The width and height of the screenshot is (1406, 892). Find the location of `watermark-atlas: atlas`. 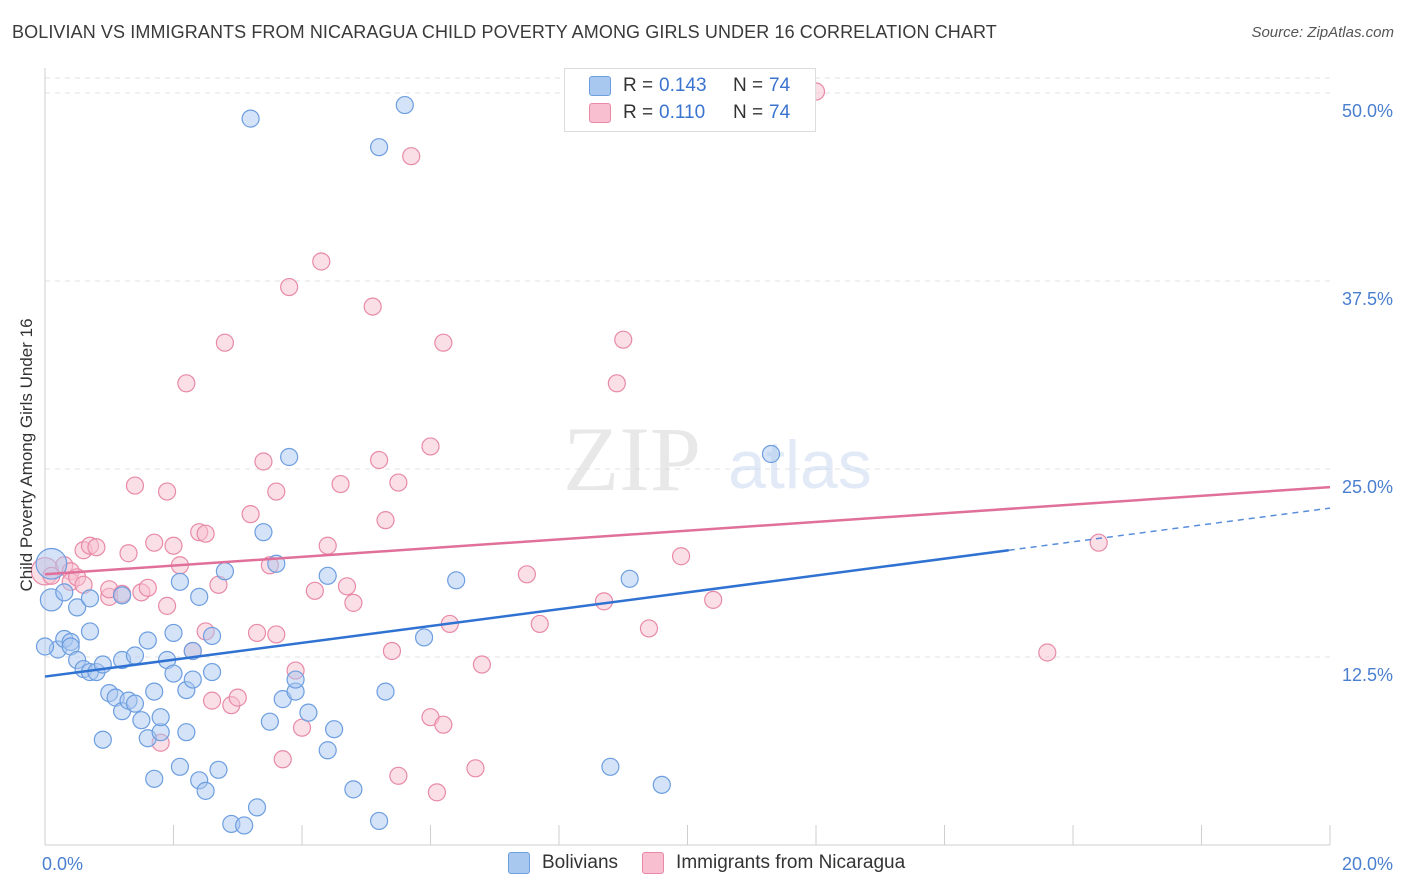

watermark-atlas: atlas is located at coordinates (800, 465).